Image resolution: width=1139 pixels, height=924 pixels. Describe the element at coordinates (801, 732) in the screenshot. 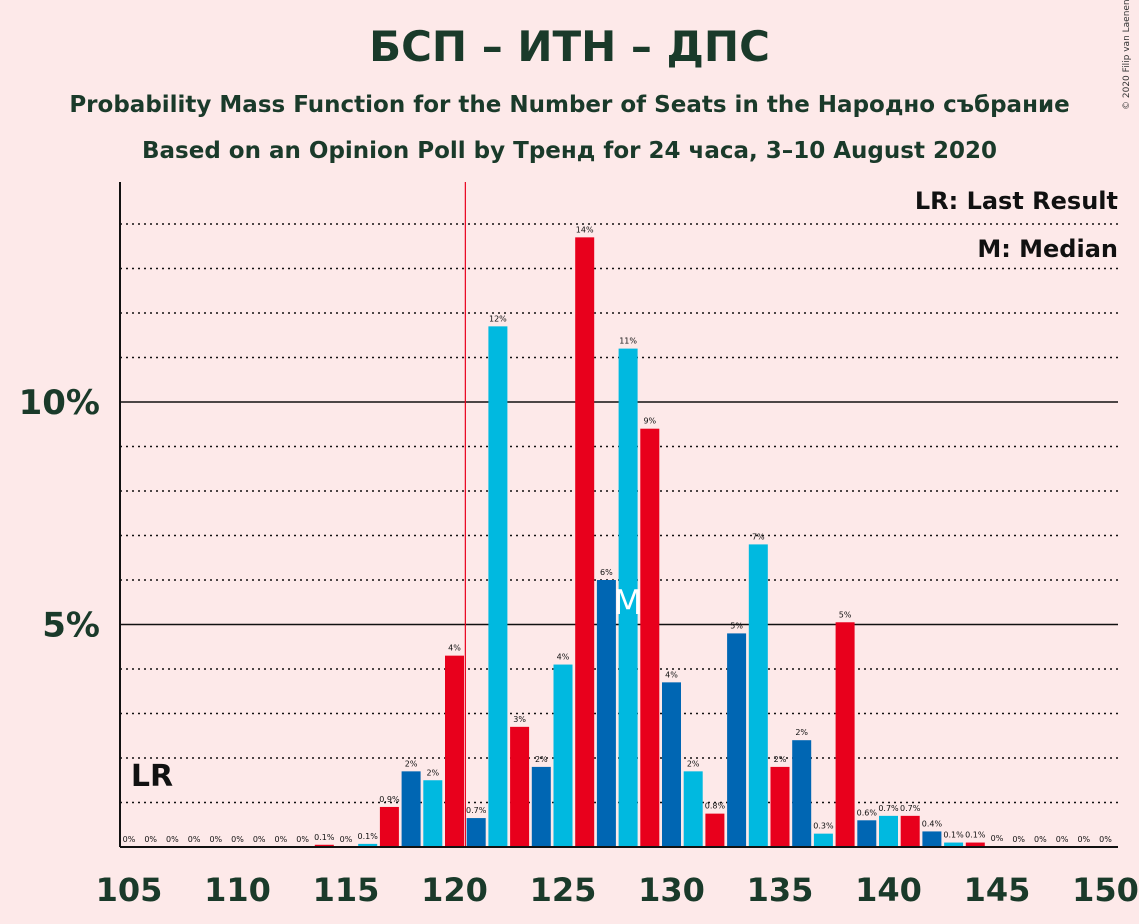

I see `bar-label-136: 2%` at that location.